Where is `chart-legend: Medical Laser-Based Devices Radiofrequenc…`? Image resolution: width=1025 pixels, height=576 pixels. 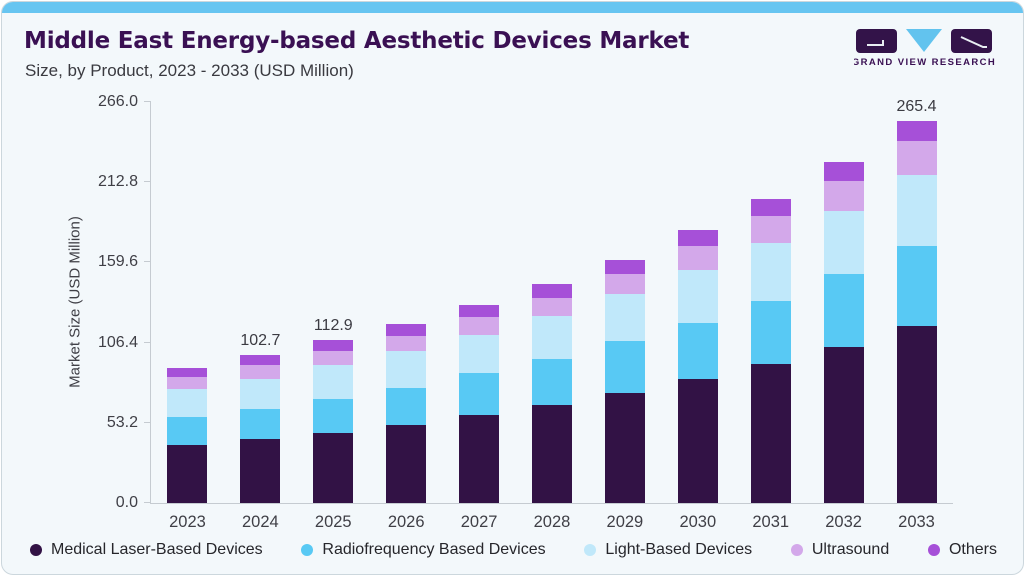 chart-legend: Medical Laser-Based Devices Radiofrequenc… is located at coordinates (513, 550).